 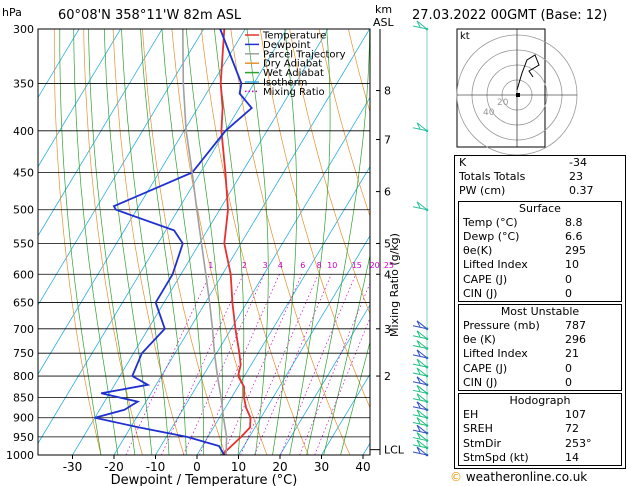 I want to click on pressure-tick-label: 950, so click(x=23, y=437).